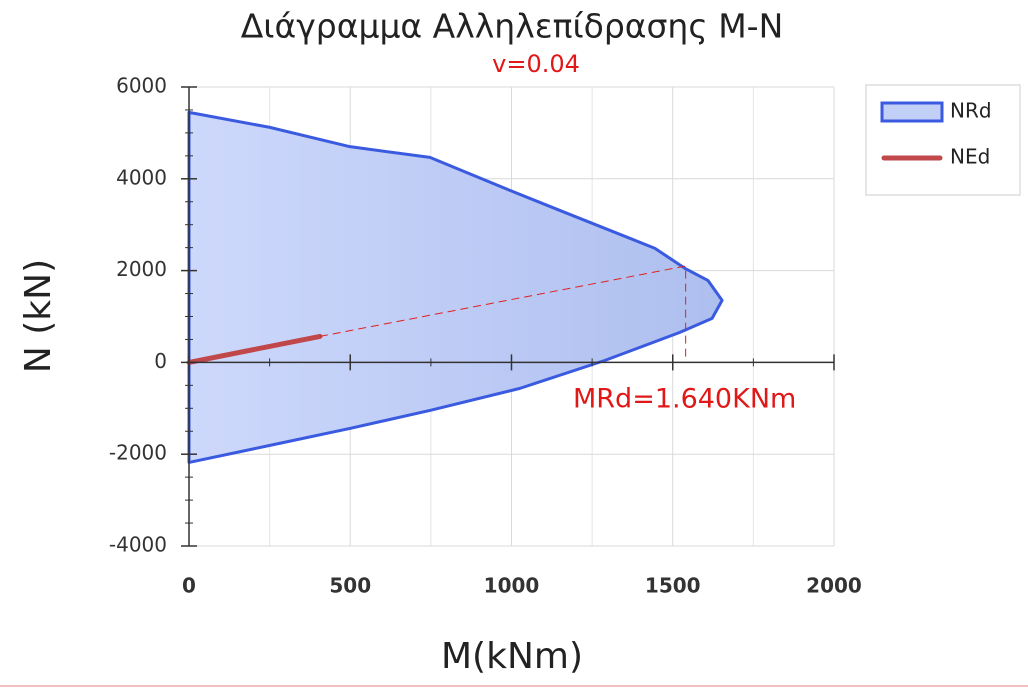 The height and width of the screenshot is (692, 1028). Describe the element at coordinates (673, 586) in the screenshot. I see `x-tick-label: 1500` at that location.